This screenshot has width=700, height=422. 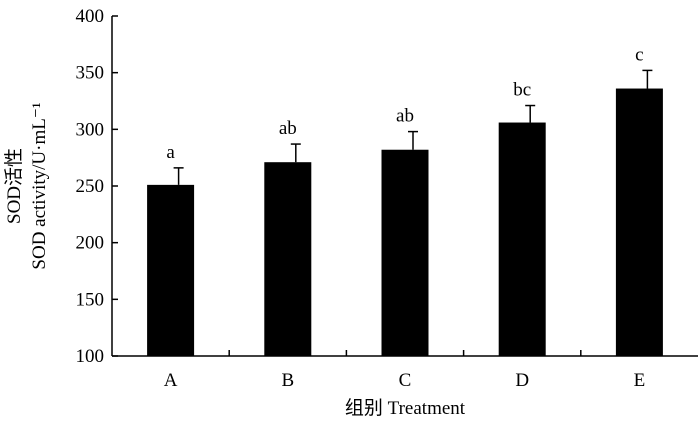 I want to click on y-tick-label-250: 250, so click(x=90, y=186).